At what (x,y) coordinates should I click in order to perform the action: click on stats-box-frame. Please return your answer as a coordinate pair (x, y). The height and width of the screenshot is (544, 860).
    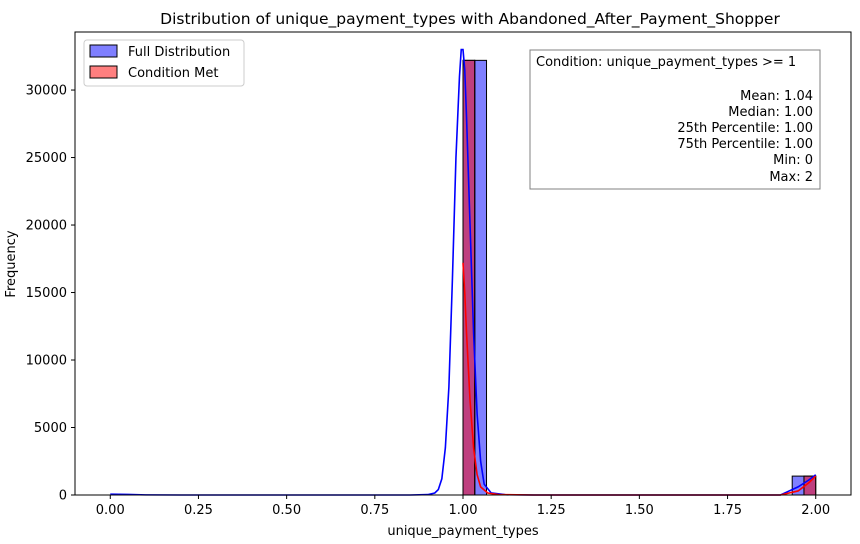
    Looking at the image, I should click on (675, 119).